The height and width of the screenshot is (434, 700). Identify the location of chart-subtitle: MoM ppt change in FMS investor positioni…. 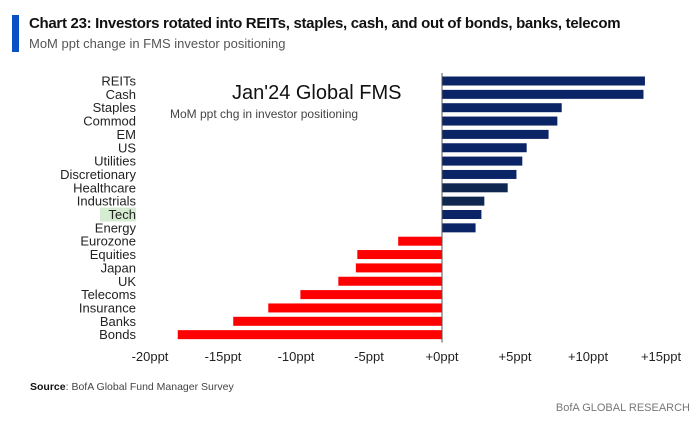
(157, 43).